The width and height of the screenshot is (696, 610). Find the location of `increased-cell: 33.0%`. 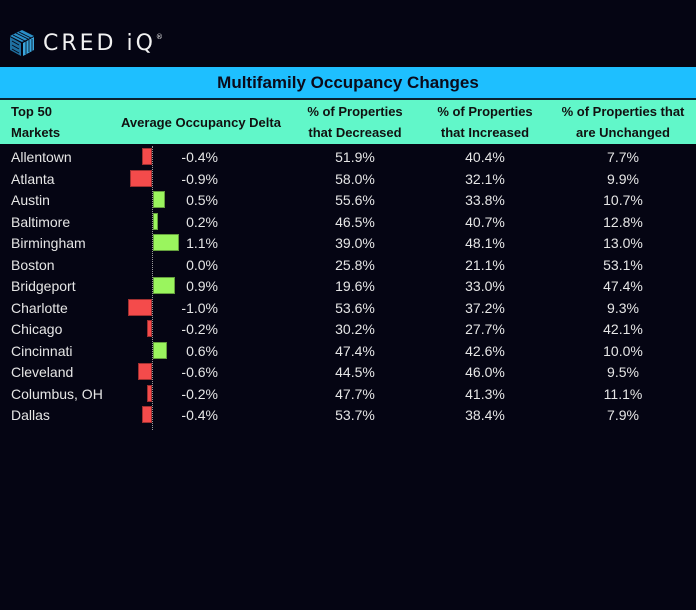

increased-cell: 33.0% is located at coordinates (485, 286).